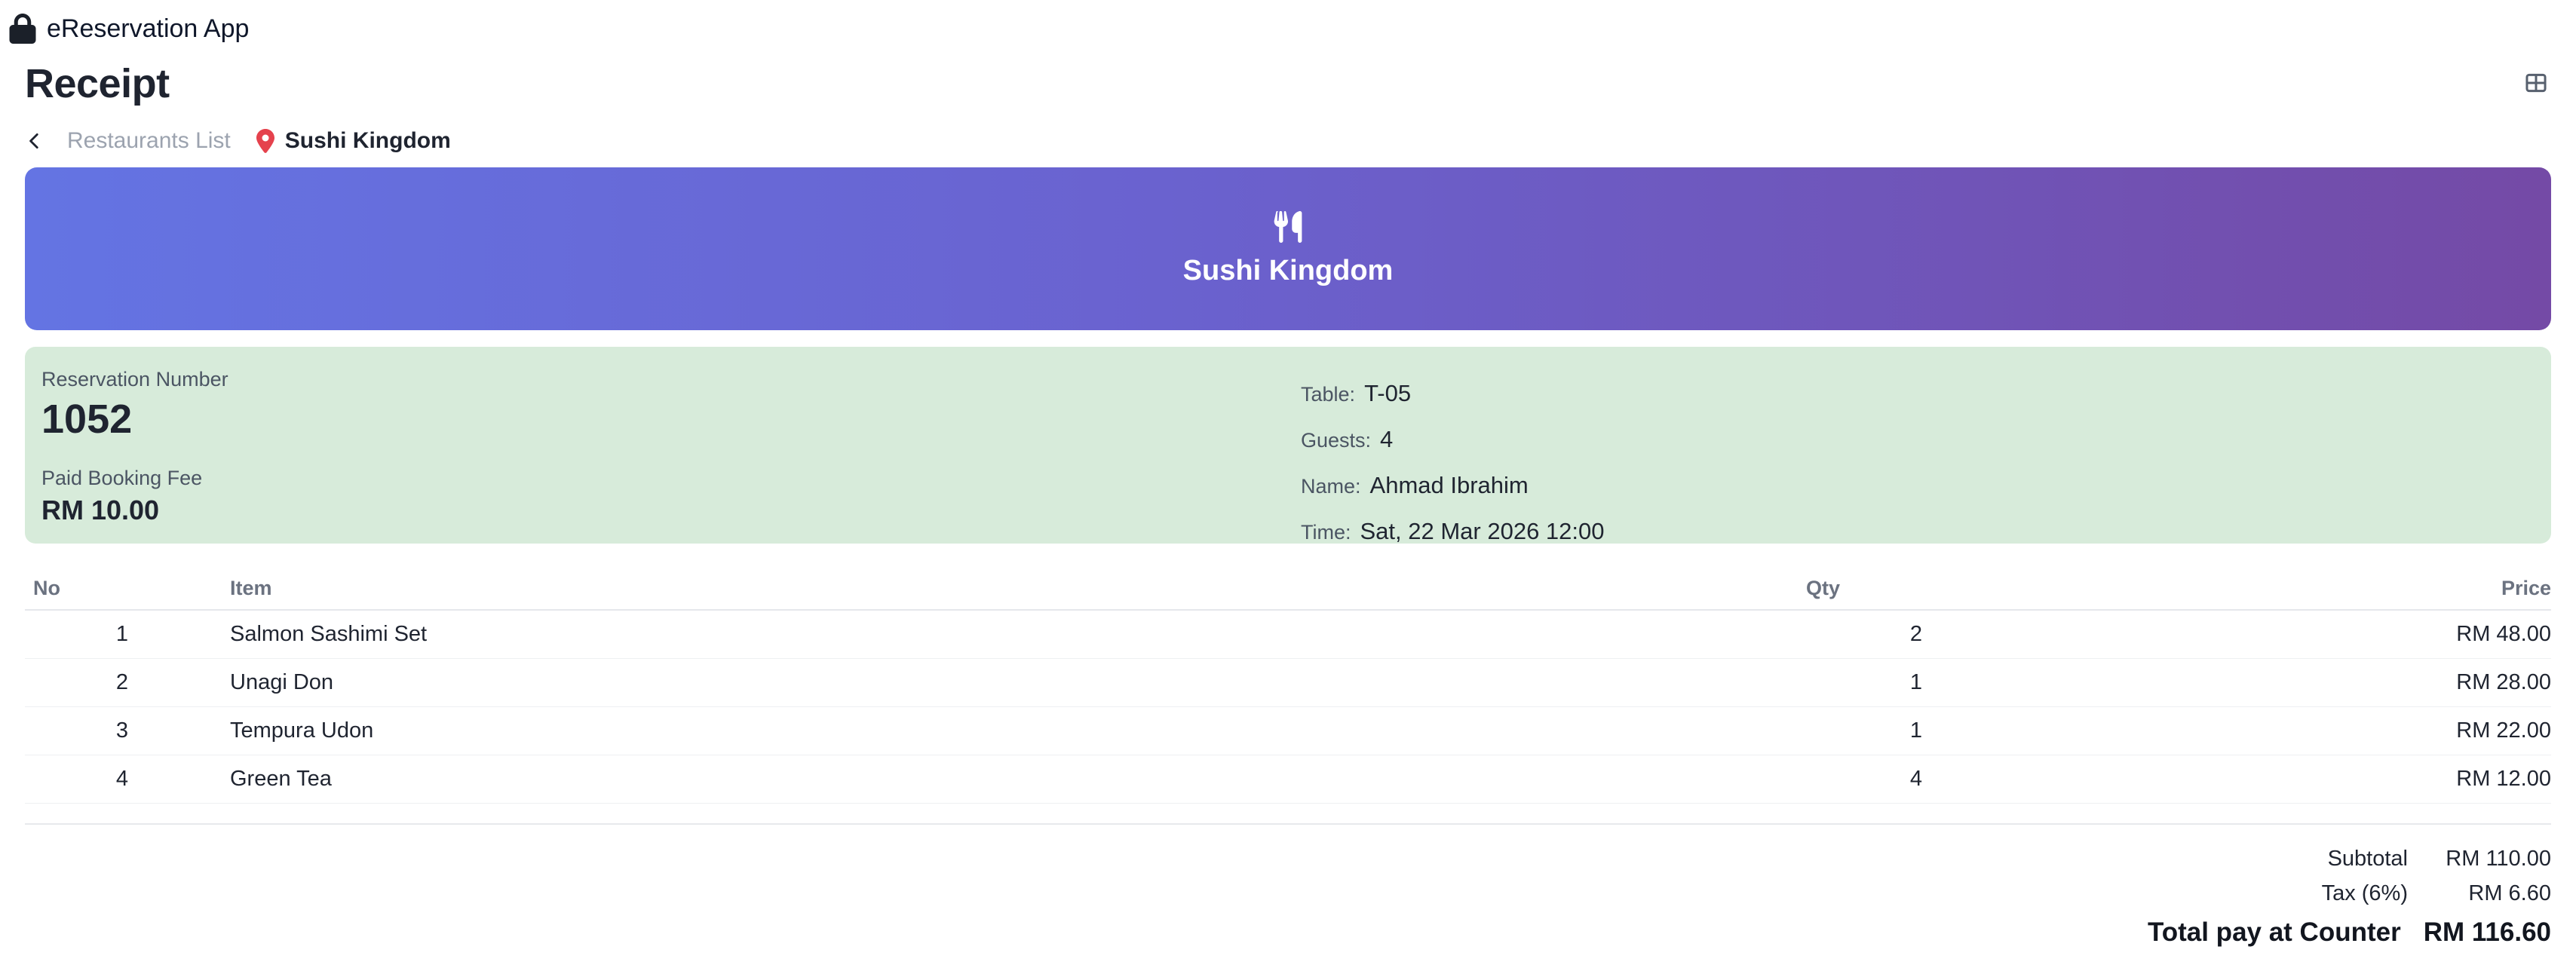  Describe the element at coordinates (100, 510) in the screenshot. I see `booking-fee-value: RM 10.00` at that location.